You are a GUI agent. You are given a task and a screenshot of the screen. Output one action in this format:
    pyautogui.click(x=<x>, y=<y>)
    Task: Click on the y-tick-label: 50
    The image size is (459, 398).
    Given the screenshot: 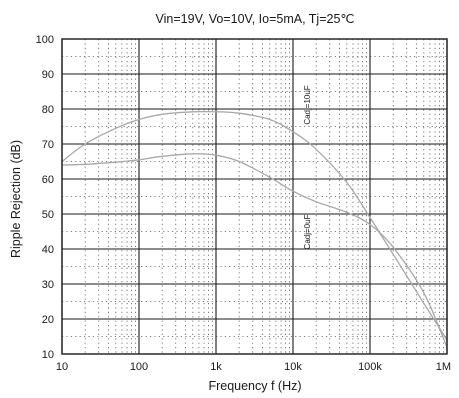 What is the action you would take?
    pyautogui.click(x=48, y=215)
    